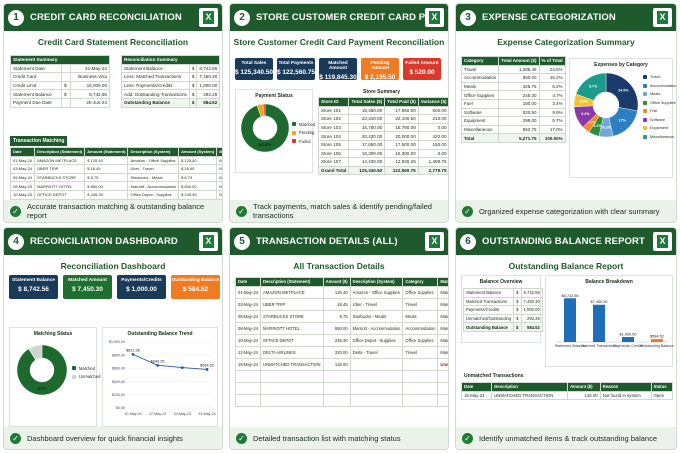 The width and height of the screenshot is (680, 453). Describe the element at coordinates (552, 138) in the screenshot. I see `table-cell: 100.00%` at that location.